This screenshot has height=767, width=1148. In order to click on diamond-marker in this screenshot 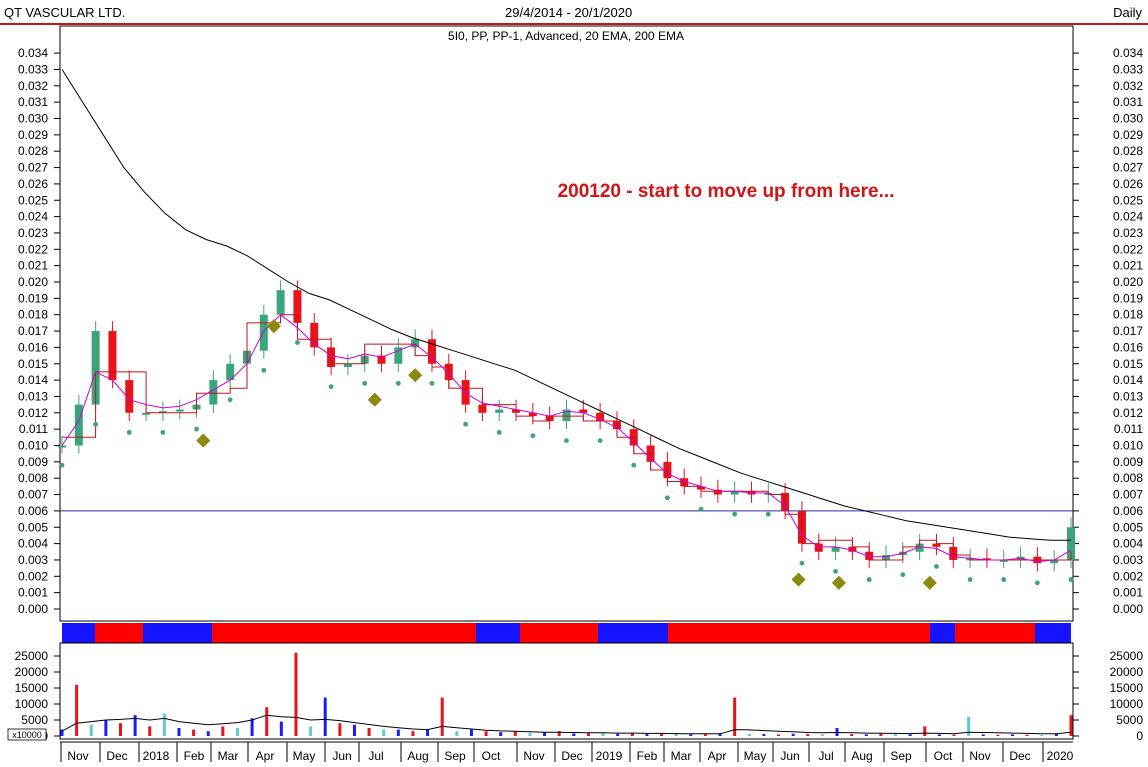, I will do `click(929, 582)`.